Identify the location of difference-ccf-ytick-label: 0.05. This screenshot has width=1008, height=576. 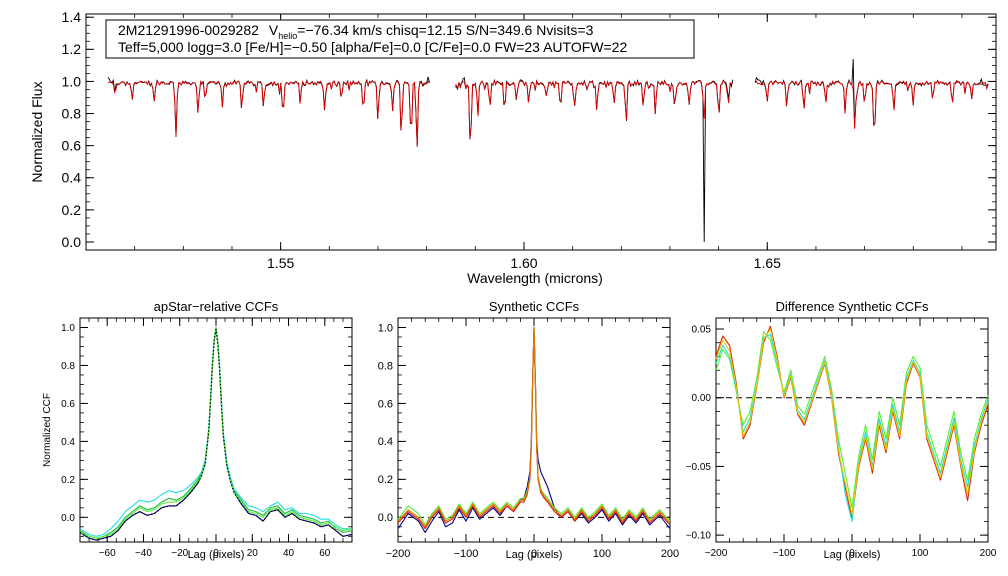
(702, 329).